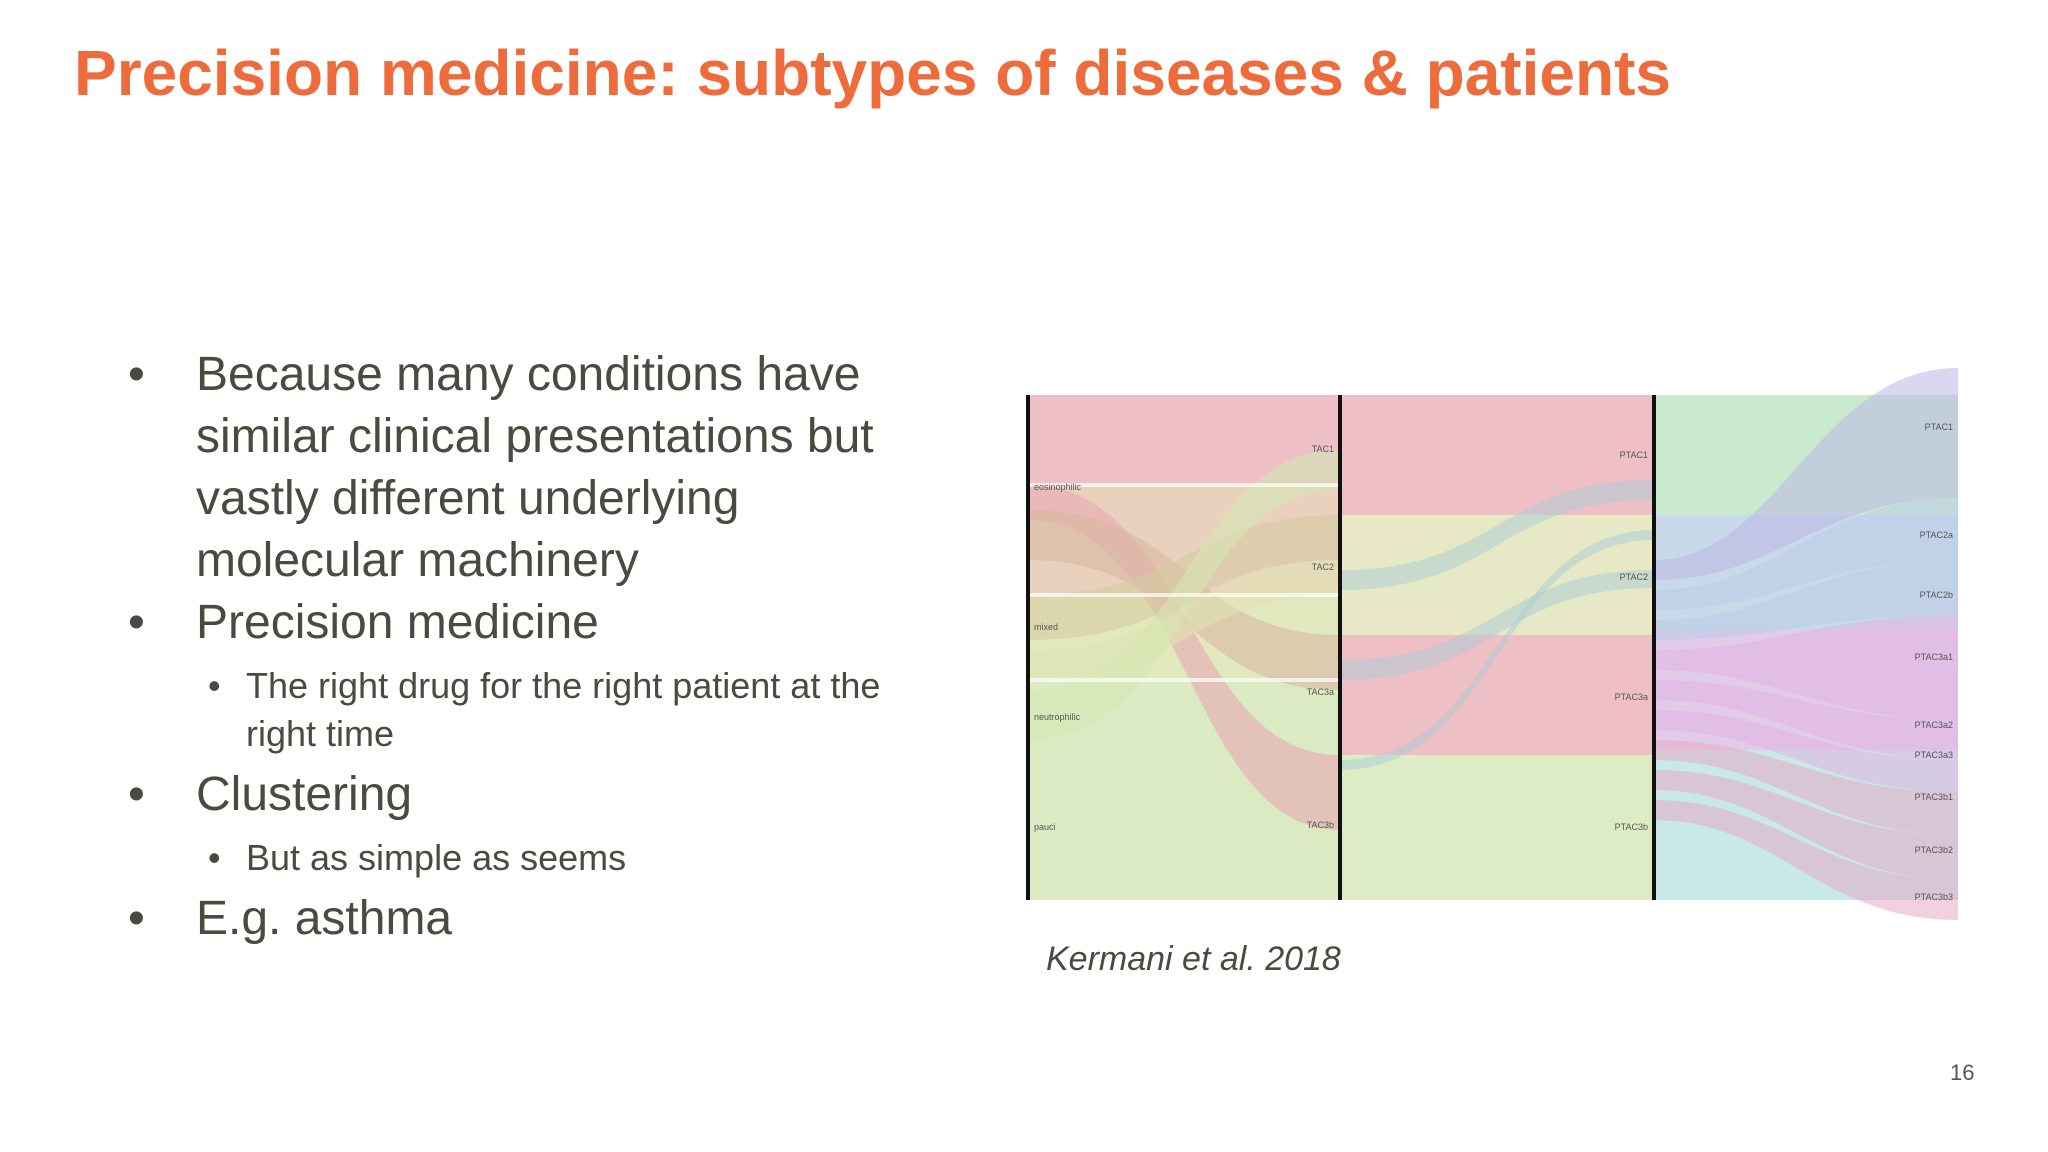 The height and width of the screenshot is (1152, 2048). Describe the element at coordinates (1323, 567) in the screenshot. I see `sankey-node-label: TAC2` at that location.